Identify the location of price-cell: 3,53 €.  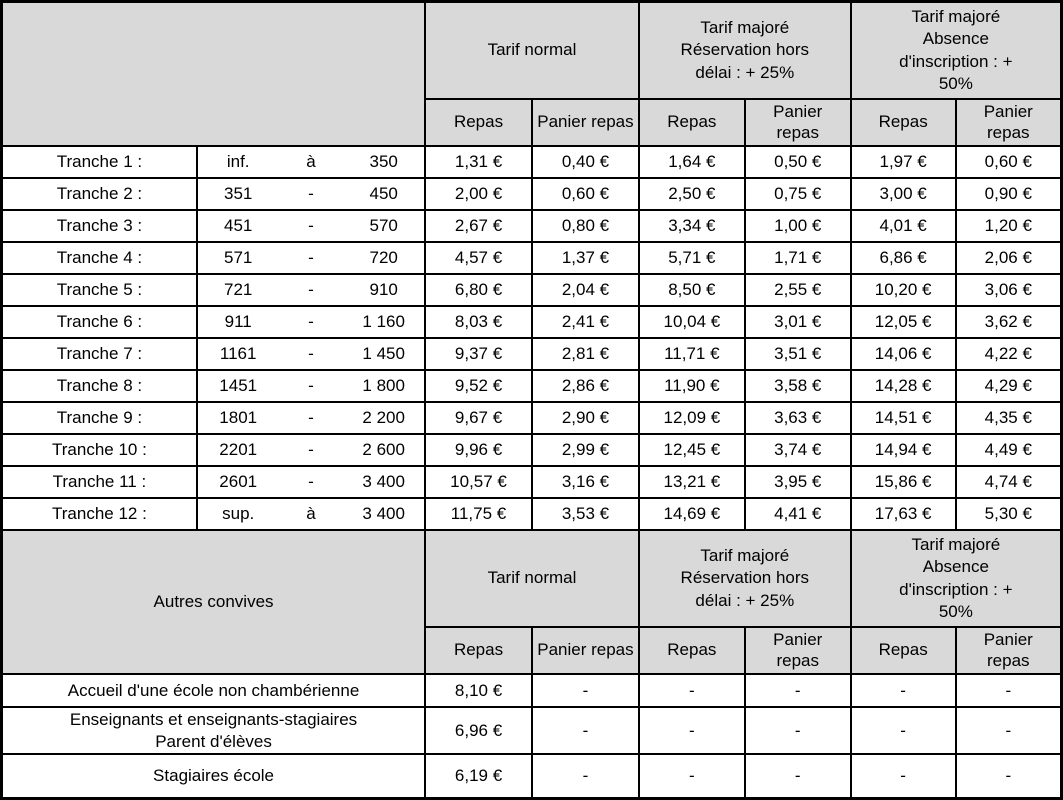
(585, 514).